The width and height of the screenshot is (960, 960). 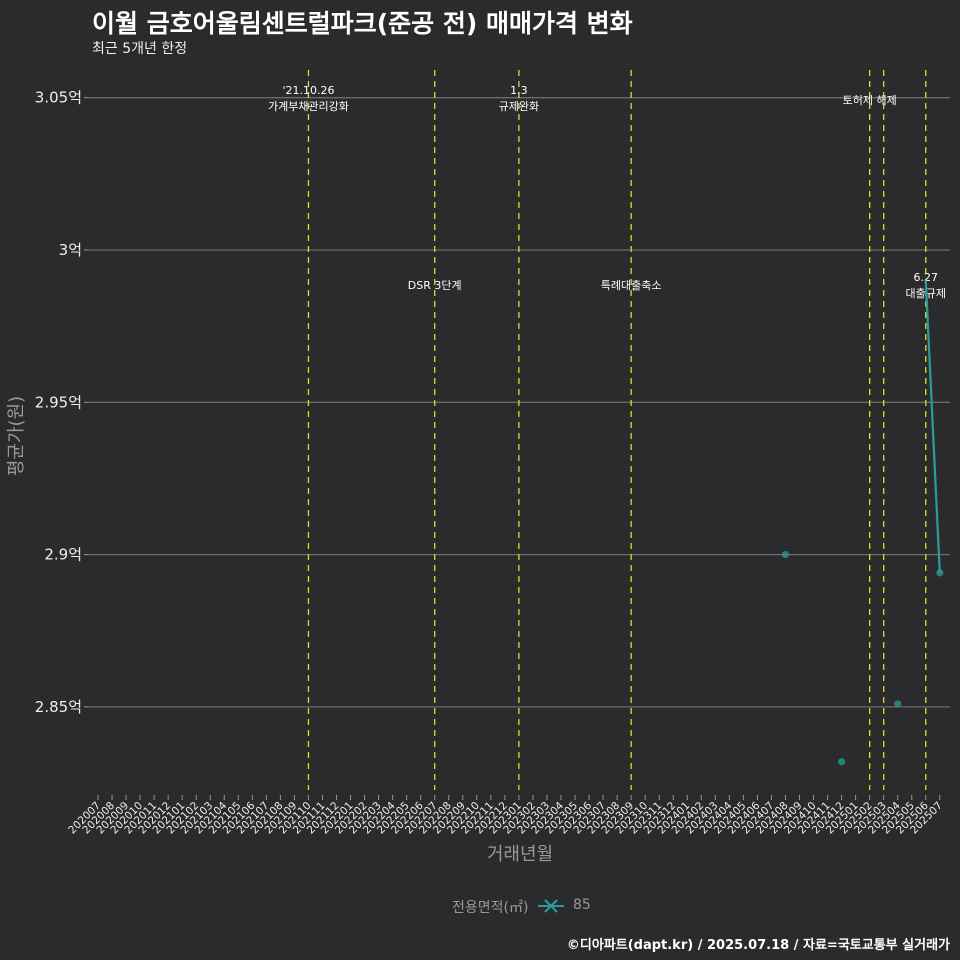 I want to click on event-label: 규제완화, so click(x=519, y=106).